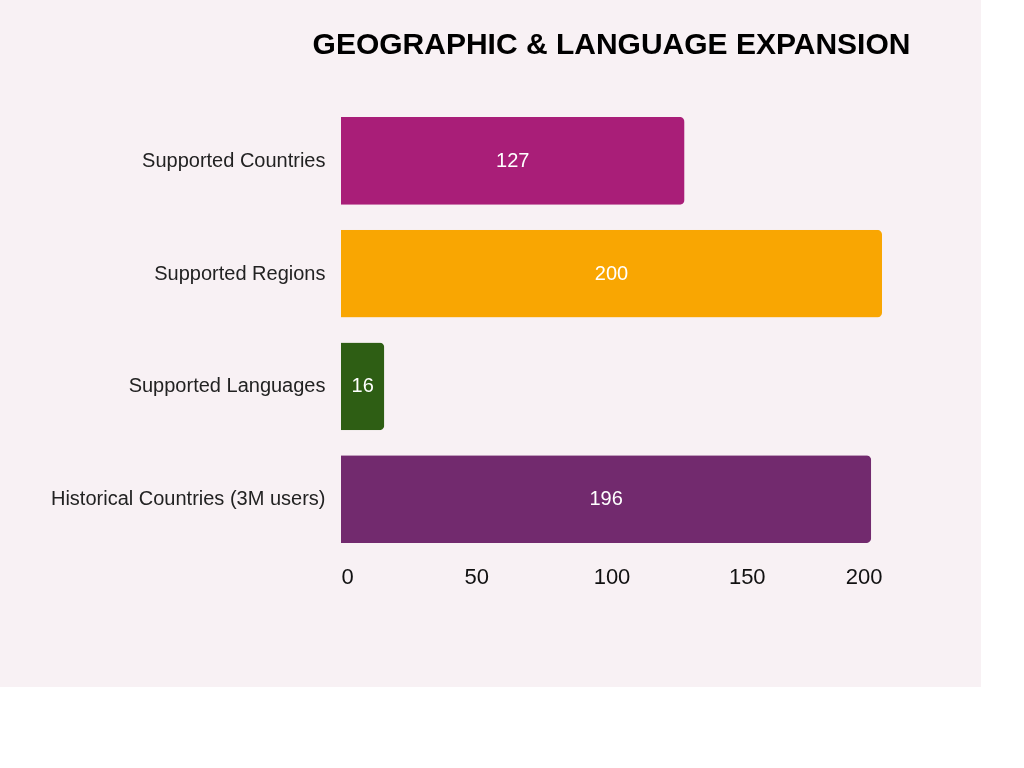  I want to click on data-label: 127, so click(513, 159).